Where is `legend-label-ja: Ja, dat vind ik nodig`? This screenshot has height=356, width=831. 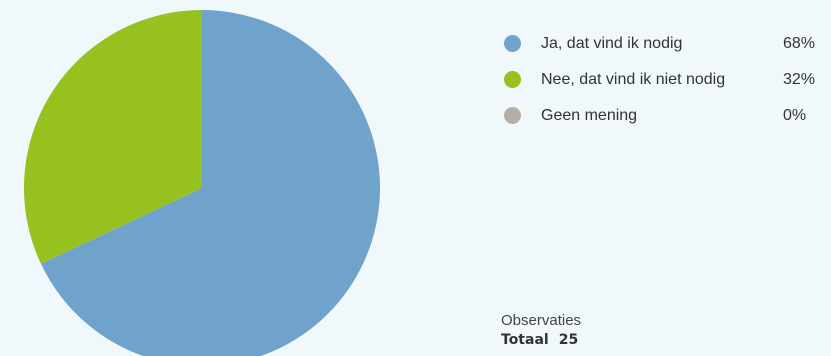
legend-label-ja: Ja, dat vind ik nodig is located at coordinates (612, 43).